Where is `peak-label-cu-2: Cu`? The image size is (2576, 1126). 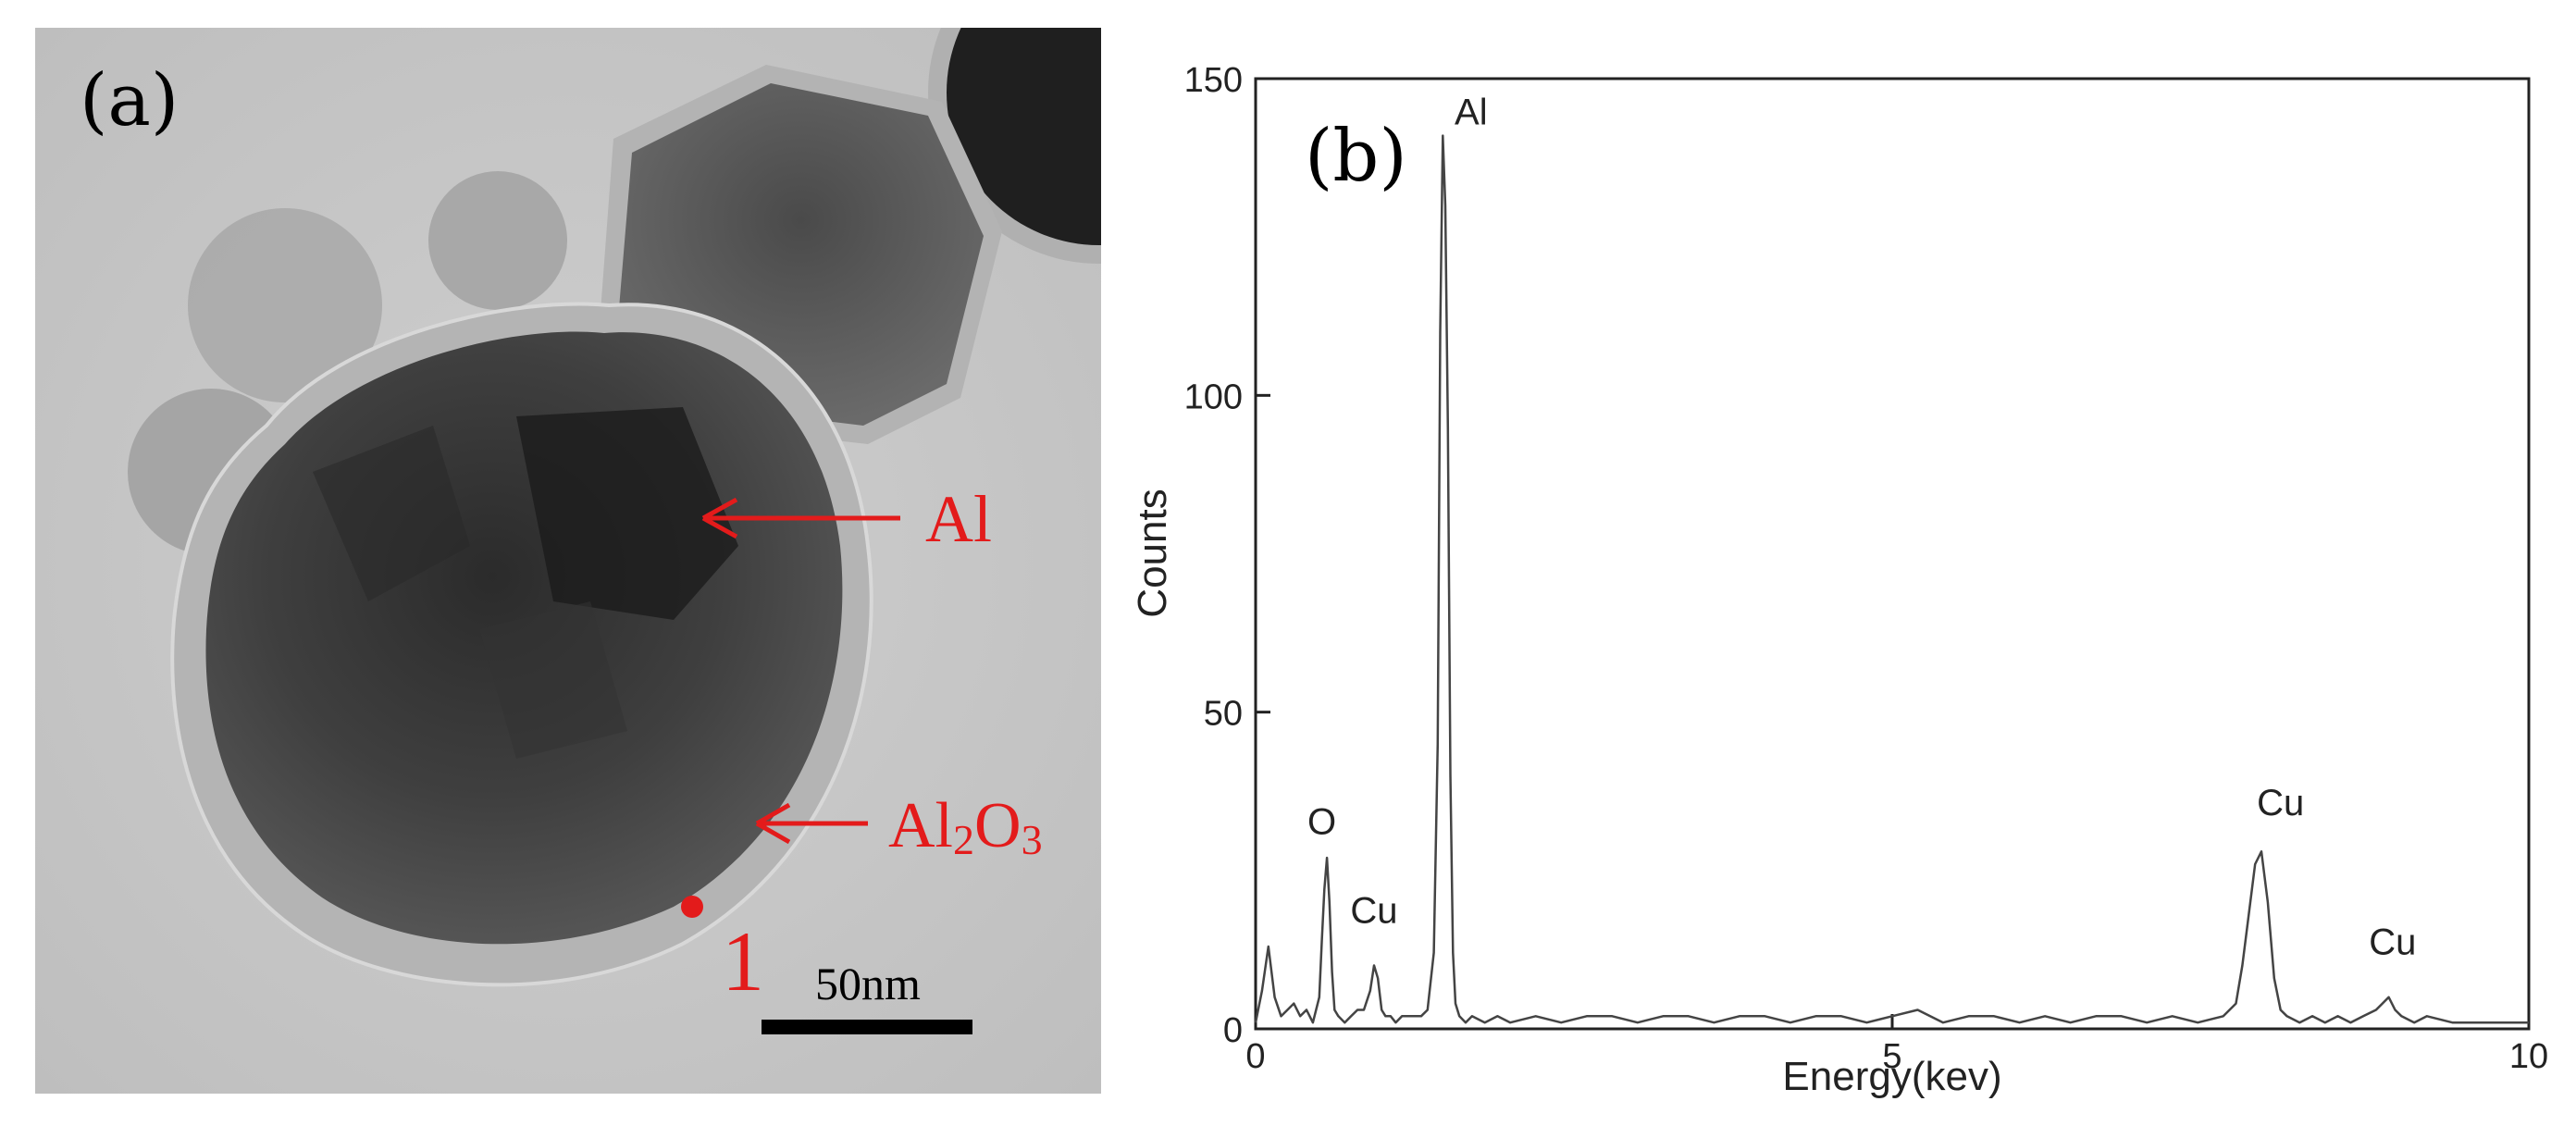
peak-label-cu-2: Cu is located at coordinates (1374, 910).